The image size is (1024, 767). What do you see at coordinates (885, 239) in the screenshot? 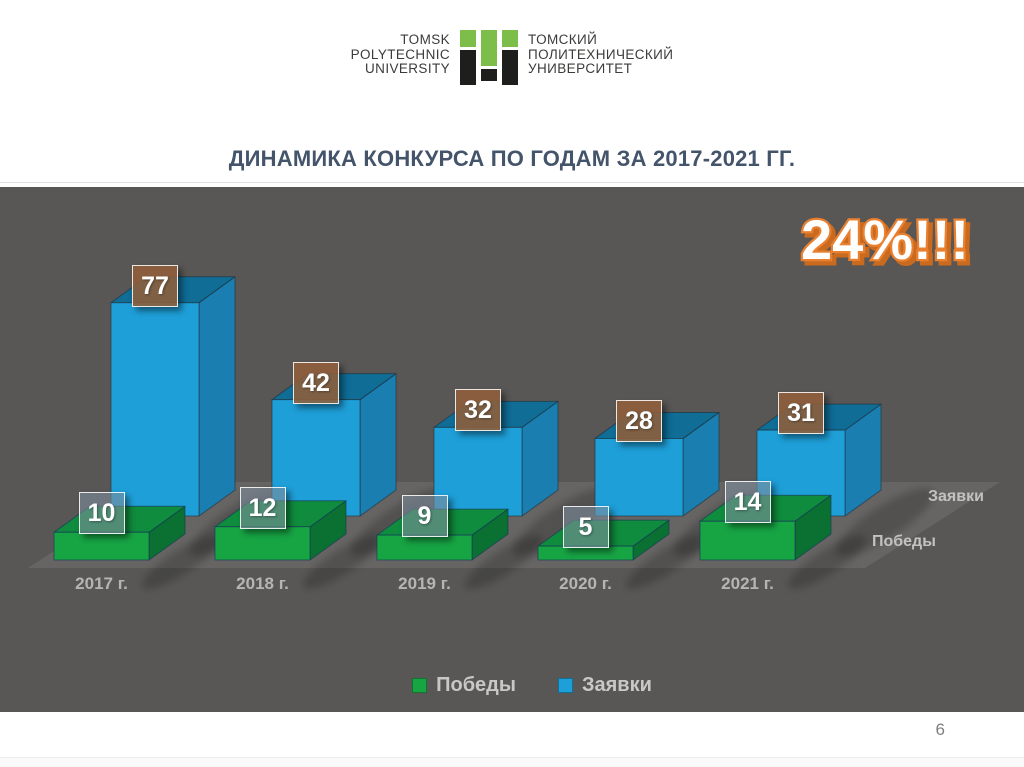
I see `annotation-text: 24%!!!` at bounding box center [885, 239].